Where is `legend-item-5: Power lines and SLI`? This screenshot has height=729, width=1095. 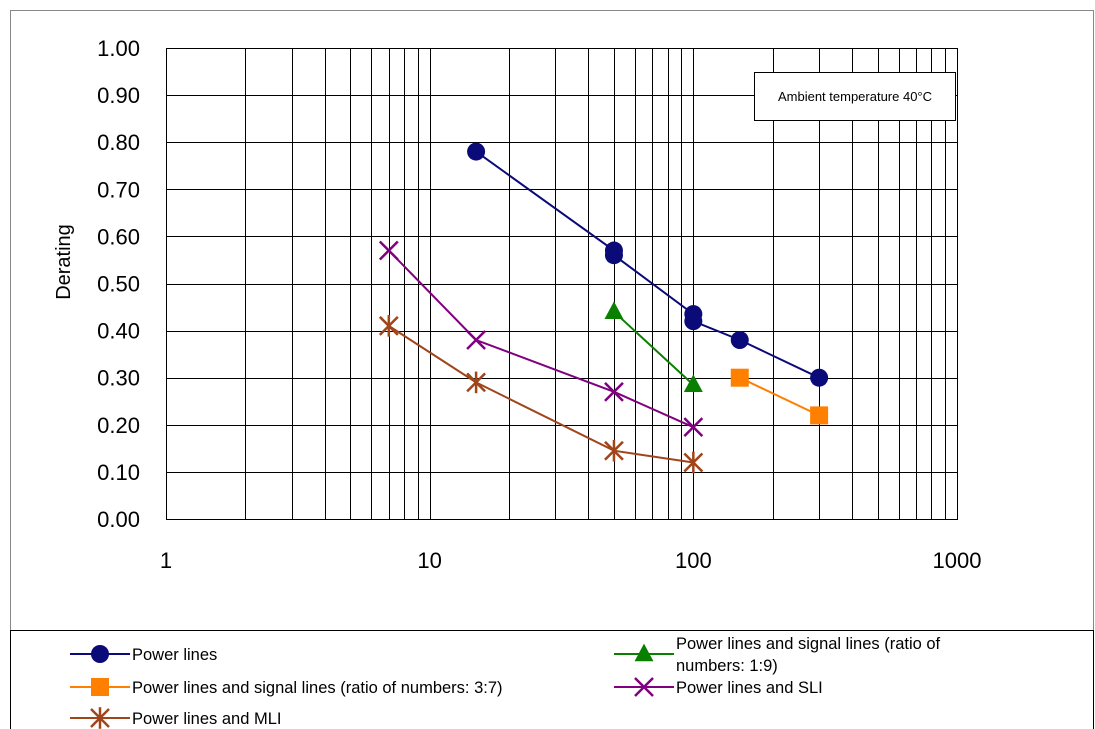
legend-item-5: Power lines and SLI is located at coordinates (718, 687).